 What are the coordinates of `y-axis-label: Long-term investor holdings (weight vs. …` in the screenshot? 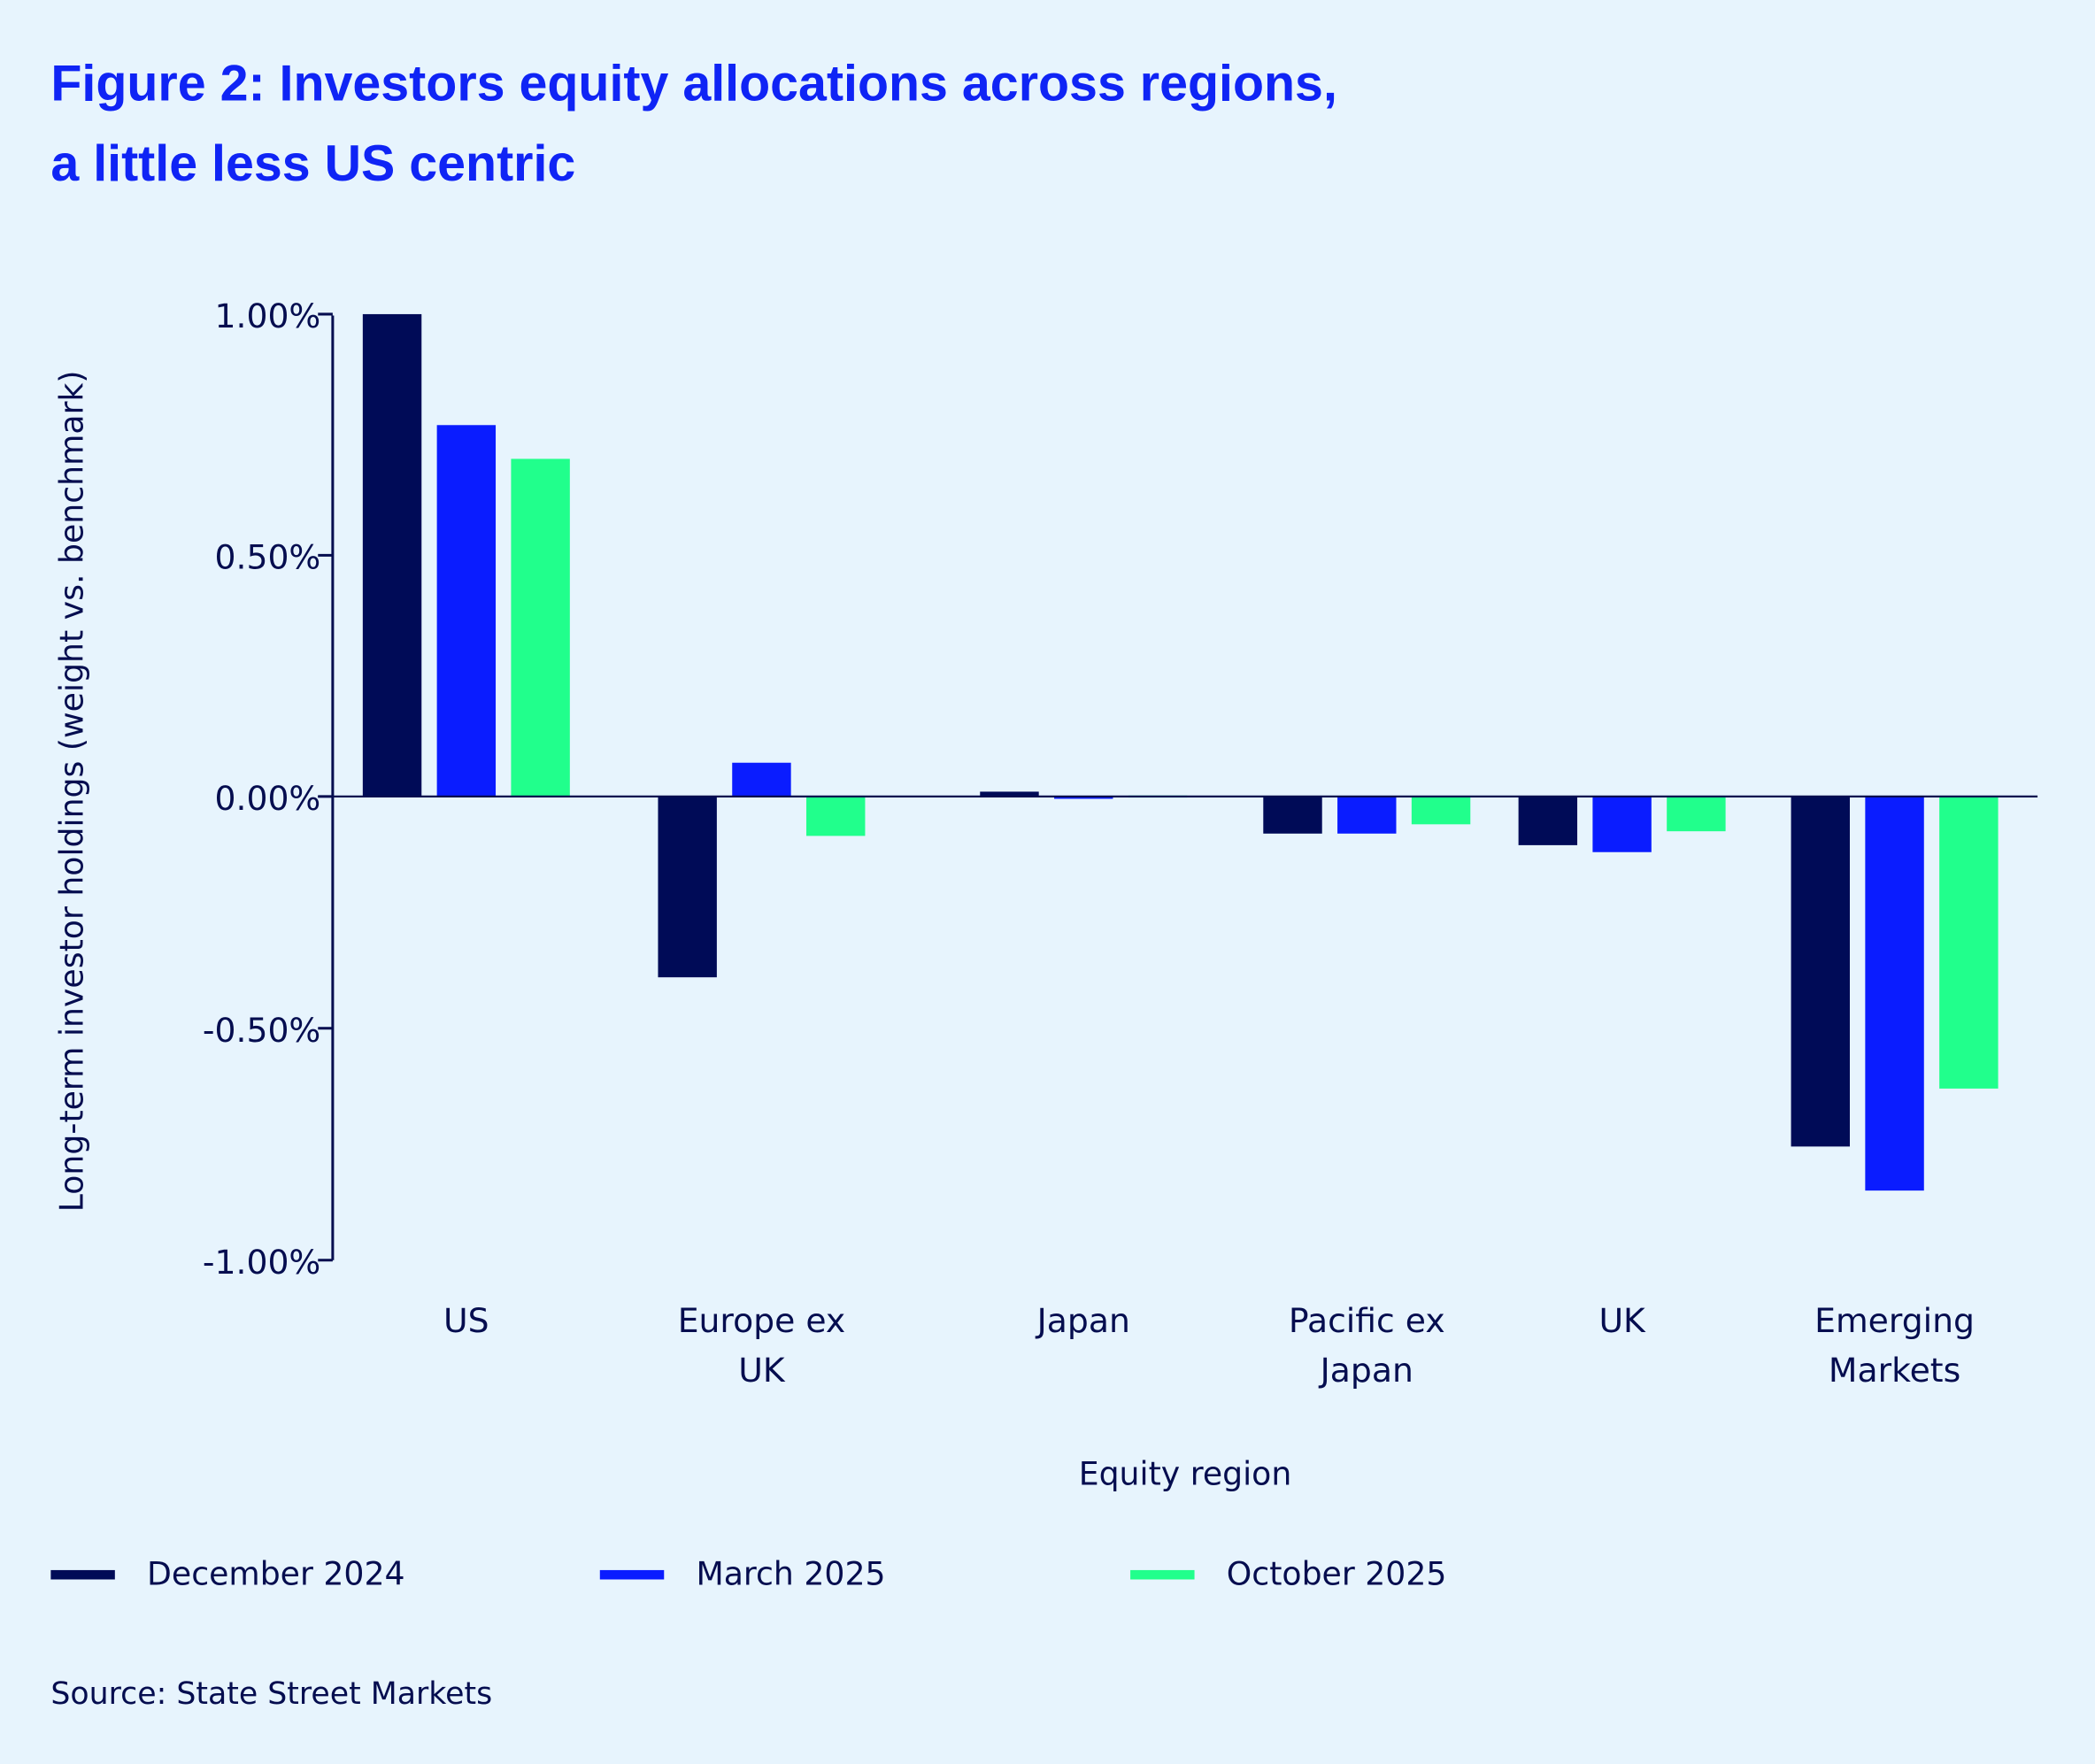 It's located at (72, 791).